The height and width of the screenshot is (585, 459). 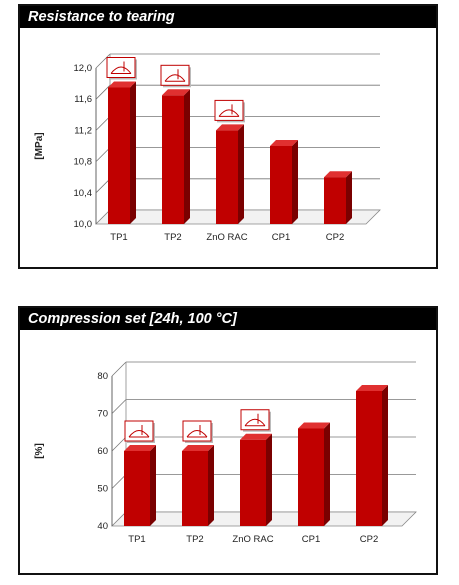 What do you see at coordinates (83, 162) in the screenshot?
I see `y-tick-label: 10,8` at bounding box center [83, 162].